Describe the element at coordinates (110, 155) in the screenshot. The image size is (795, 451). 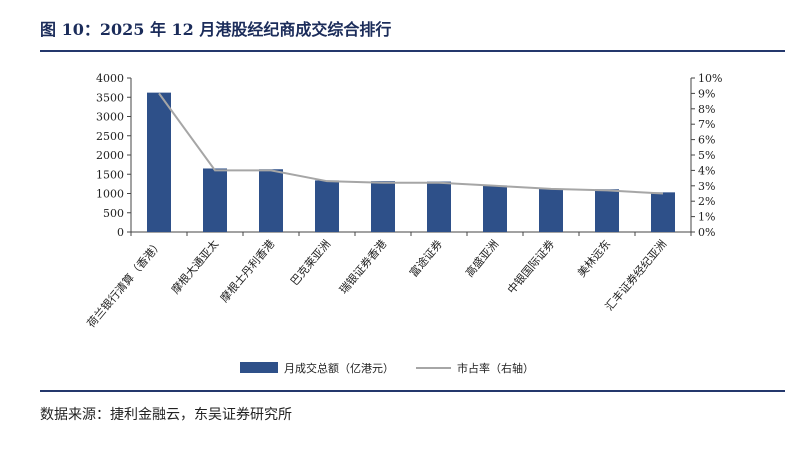
I see `left-tick-label: 2000` at that location.